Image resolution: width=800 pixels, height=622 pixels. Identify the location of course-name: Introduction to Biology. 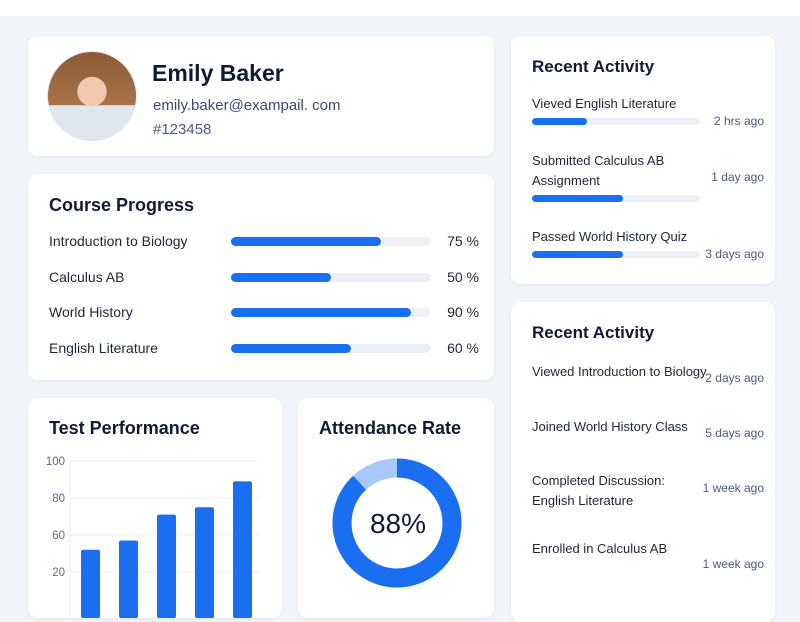
(118, 241).